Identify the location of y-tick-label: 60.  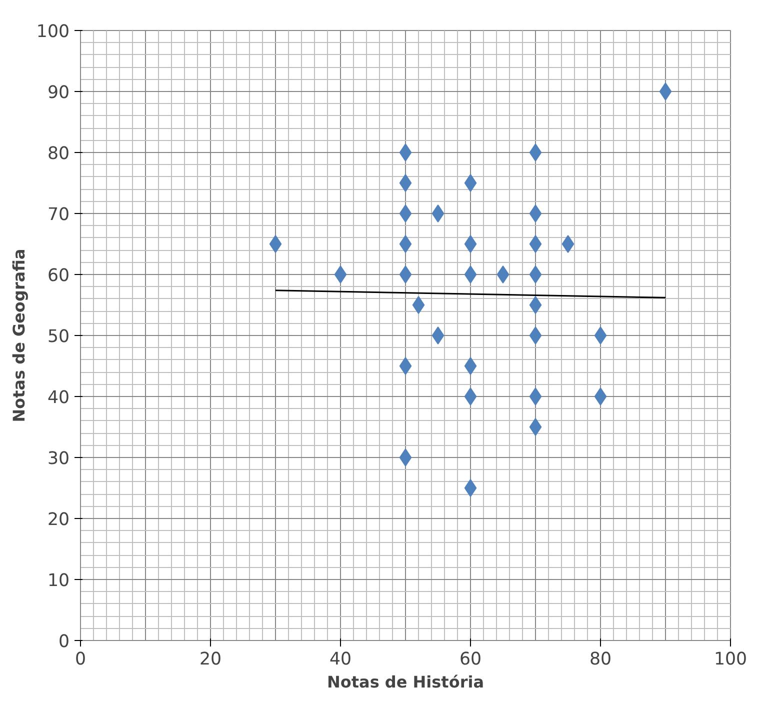
(58, 276).